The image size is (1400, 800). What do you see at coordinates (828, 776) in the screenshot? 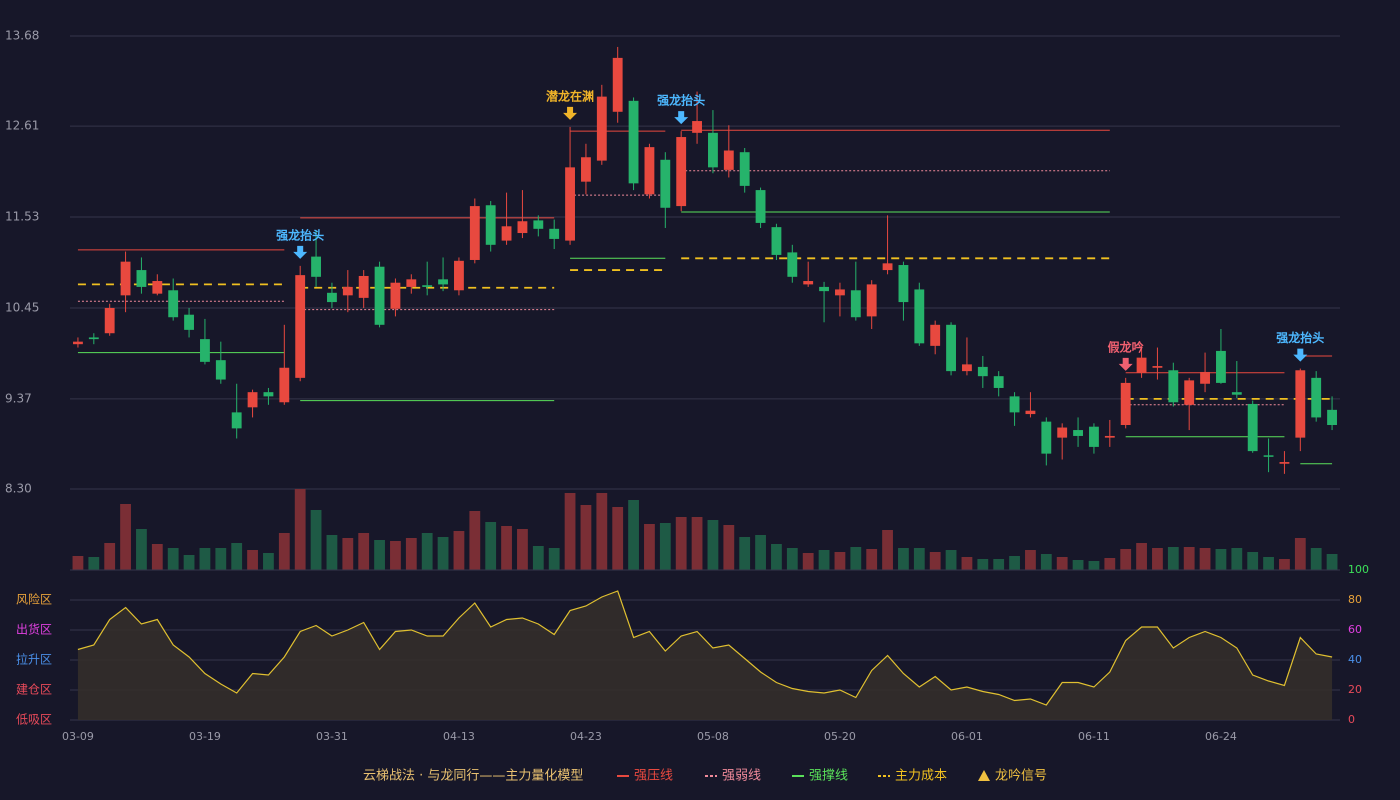
I see `legend-label: 强撑线` at bounding box center [828, 776].